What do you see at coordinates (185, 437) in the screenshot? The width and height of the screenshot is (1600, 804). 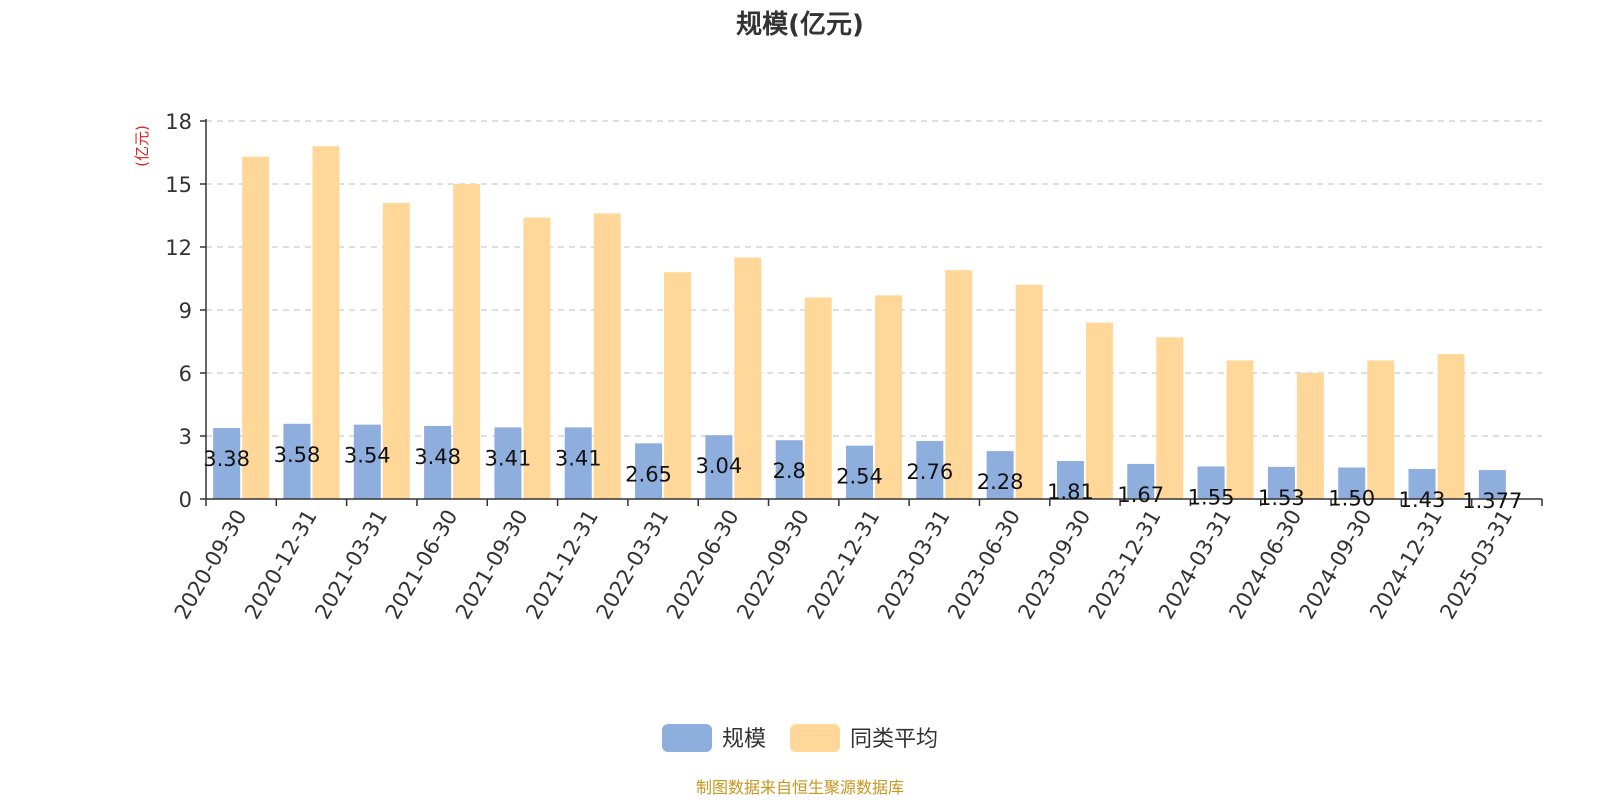 I see `y-tick-label: 3` at bounding box center [185, 437].